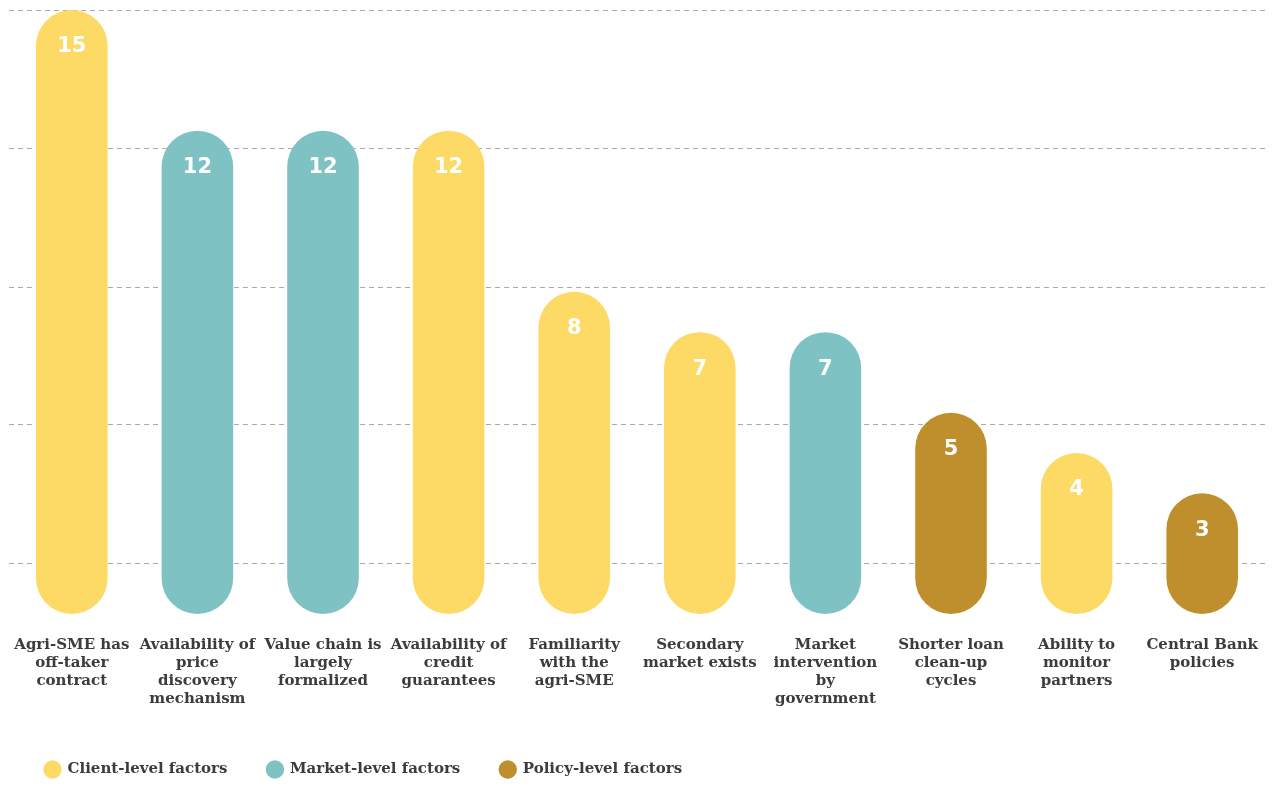  I want to click on x-tick-label: Shorter loan clean-up cycles, so click(951, 661).